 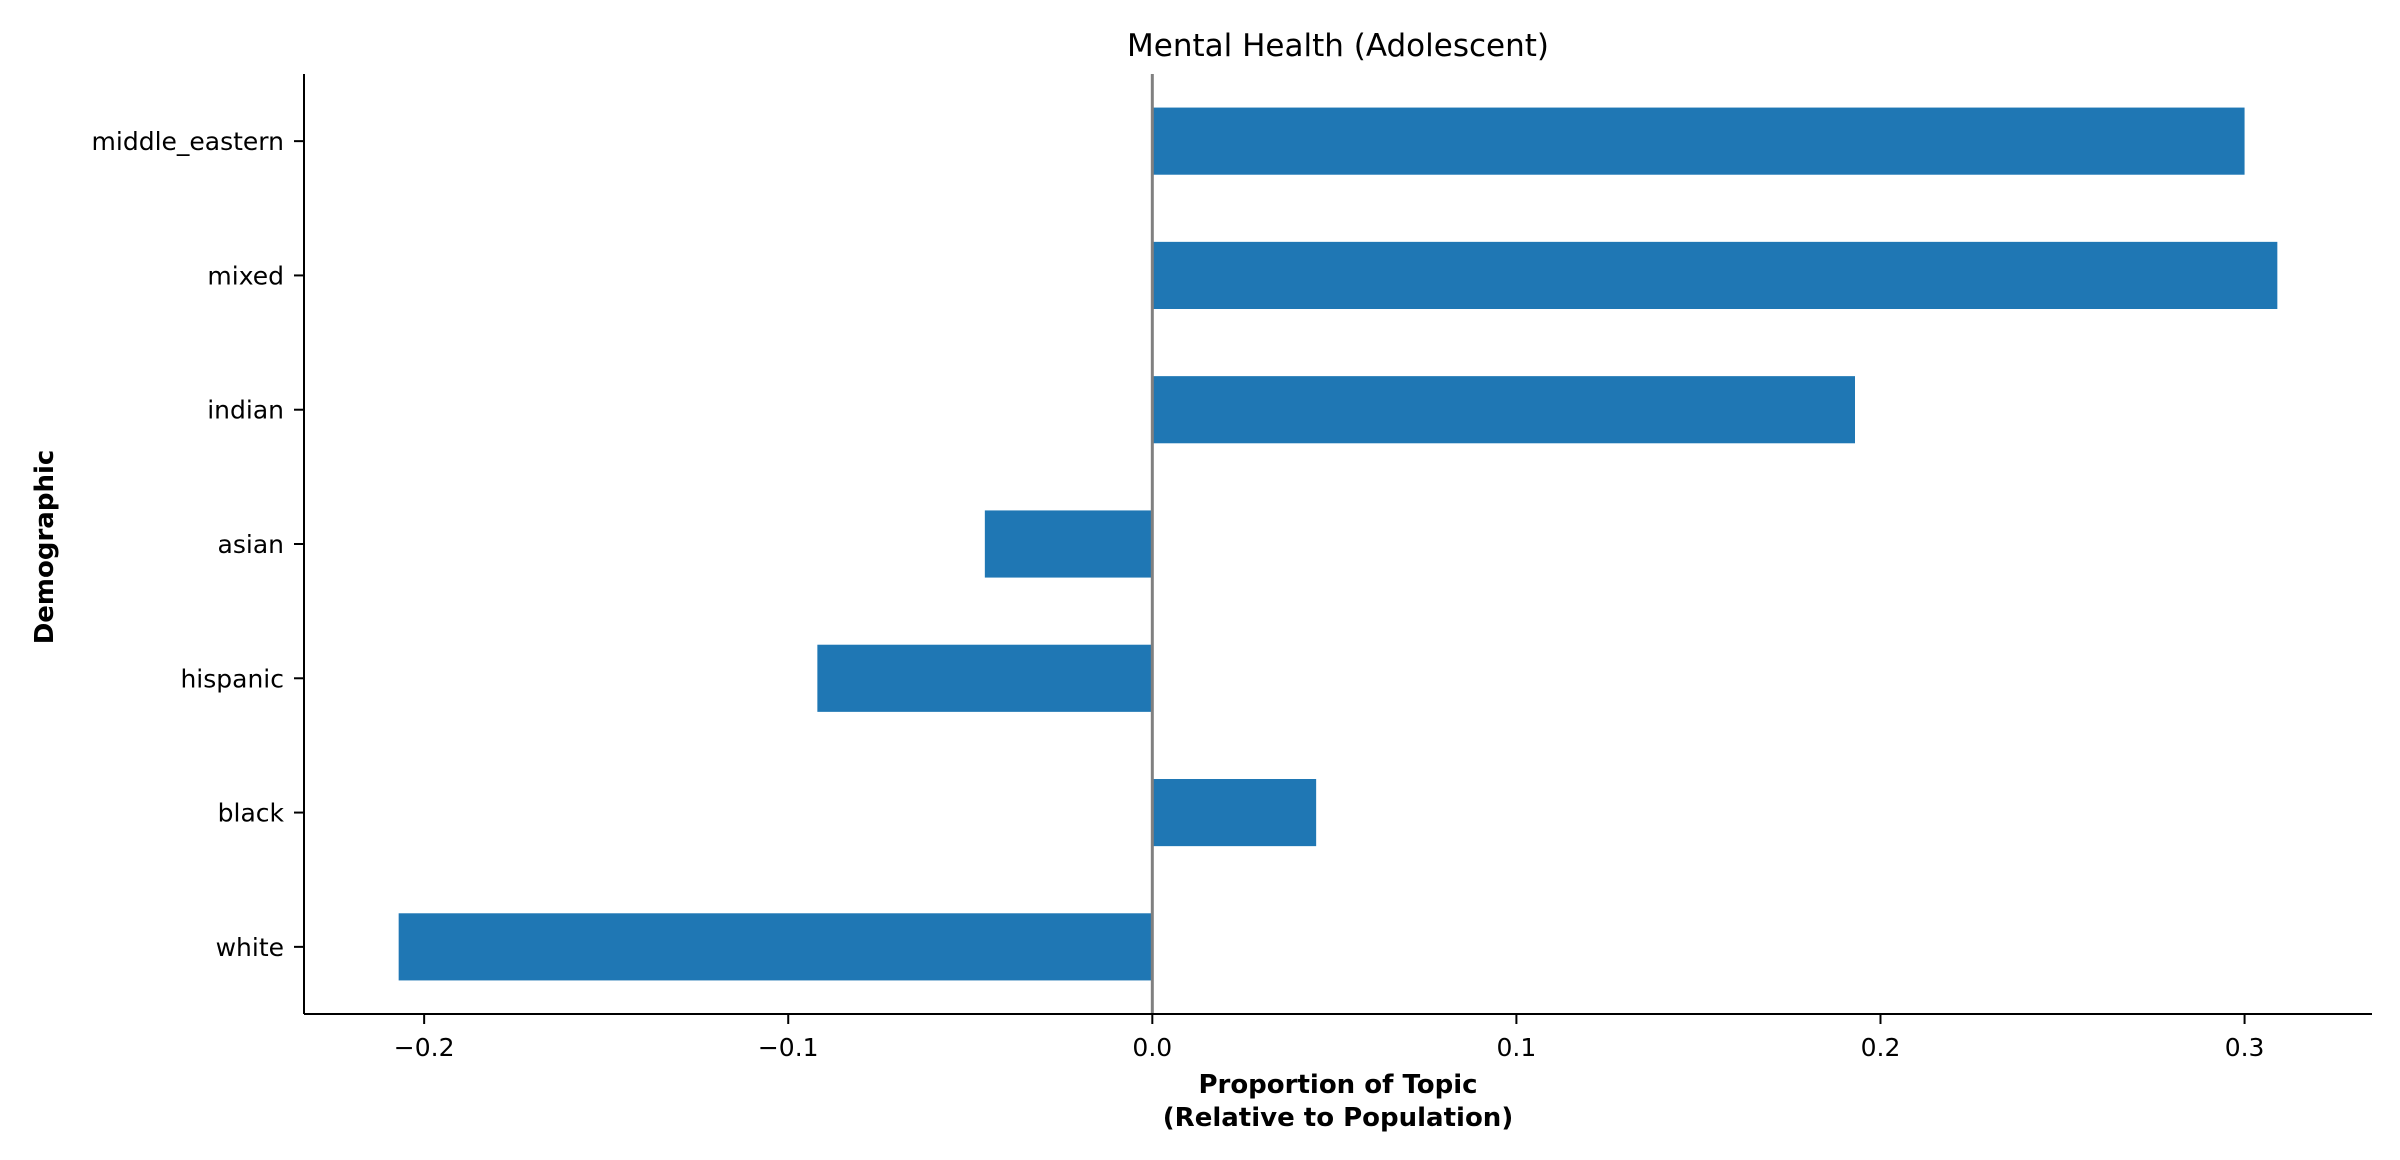 What do you see at coordinates (1234, 813) in the screenshot?
I see `bar-black` at bounding box center [1234, 813].